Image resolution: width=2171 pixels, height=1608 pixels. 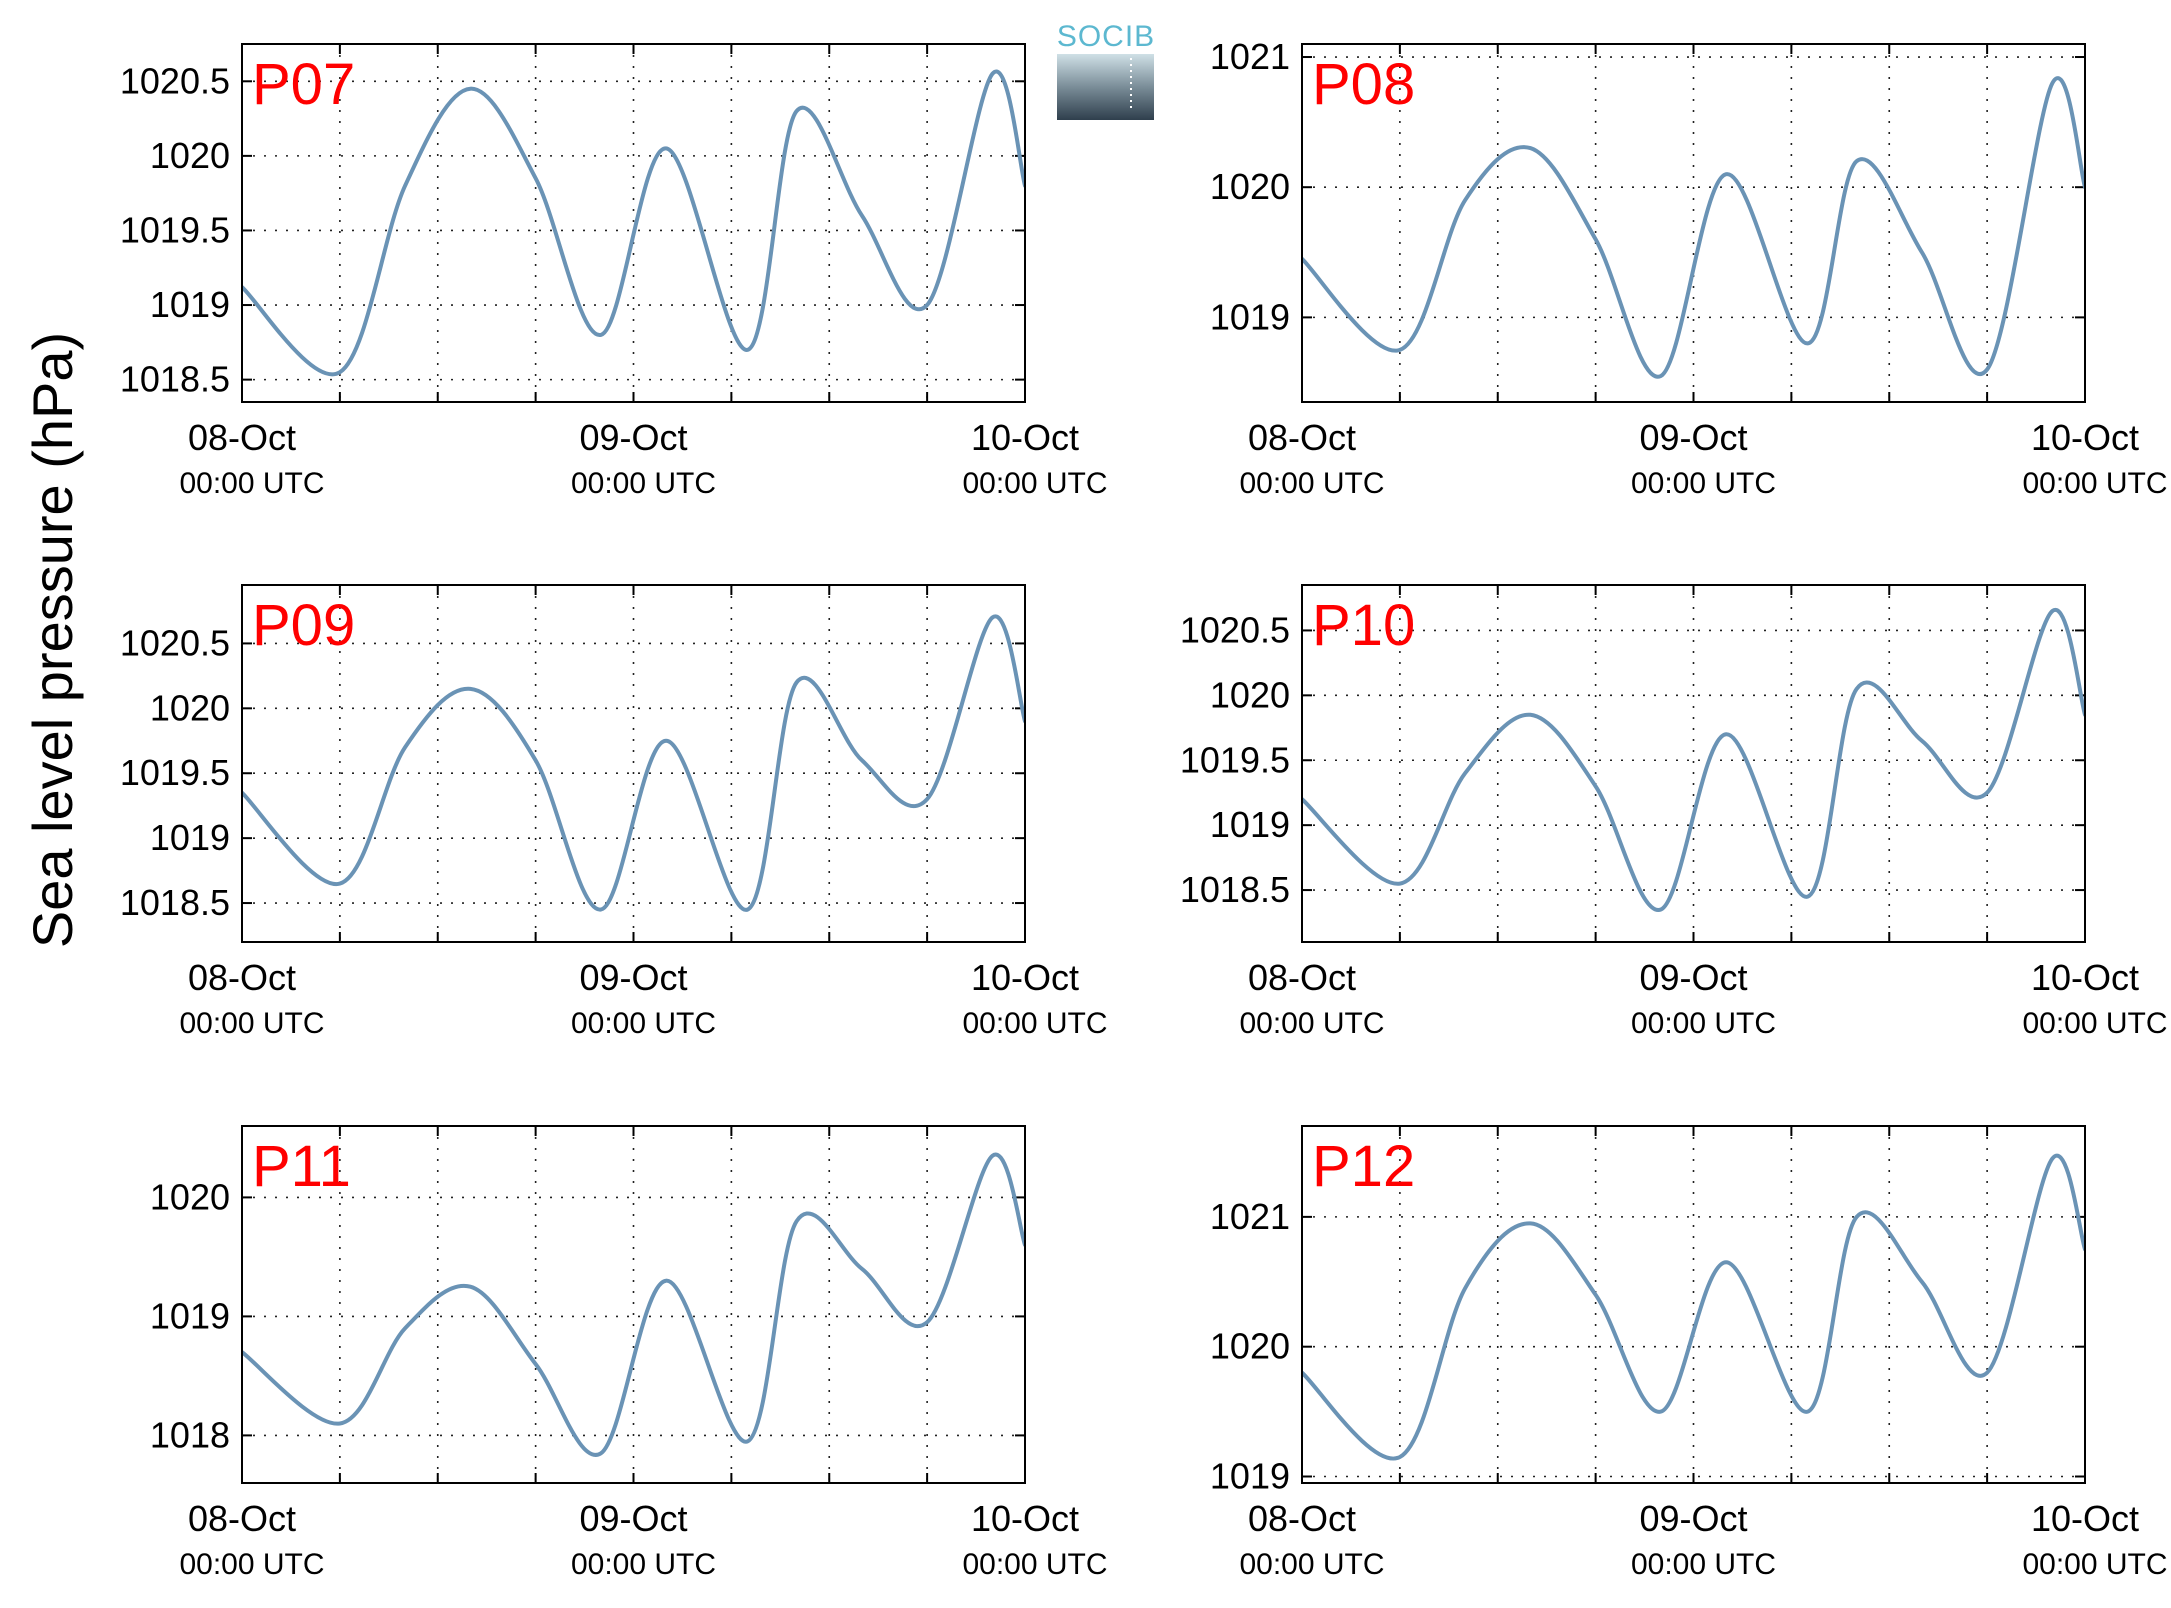 I want to click on panel-label: P11, so click(x=301, y=1166).